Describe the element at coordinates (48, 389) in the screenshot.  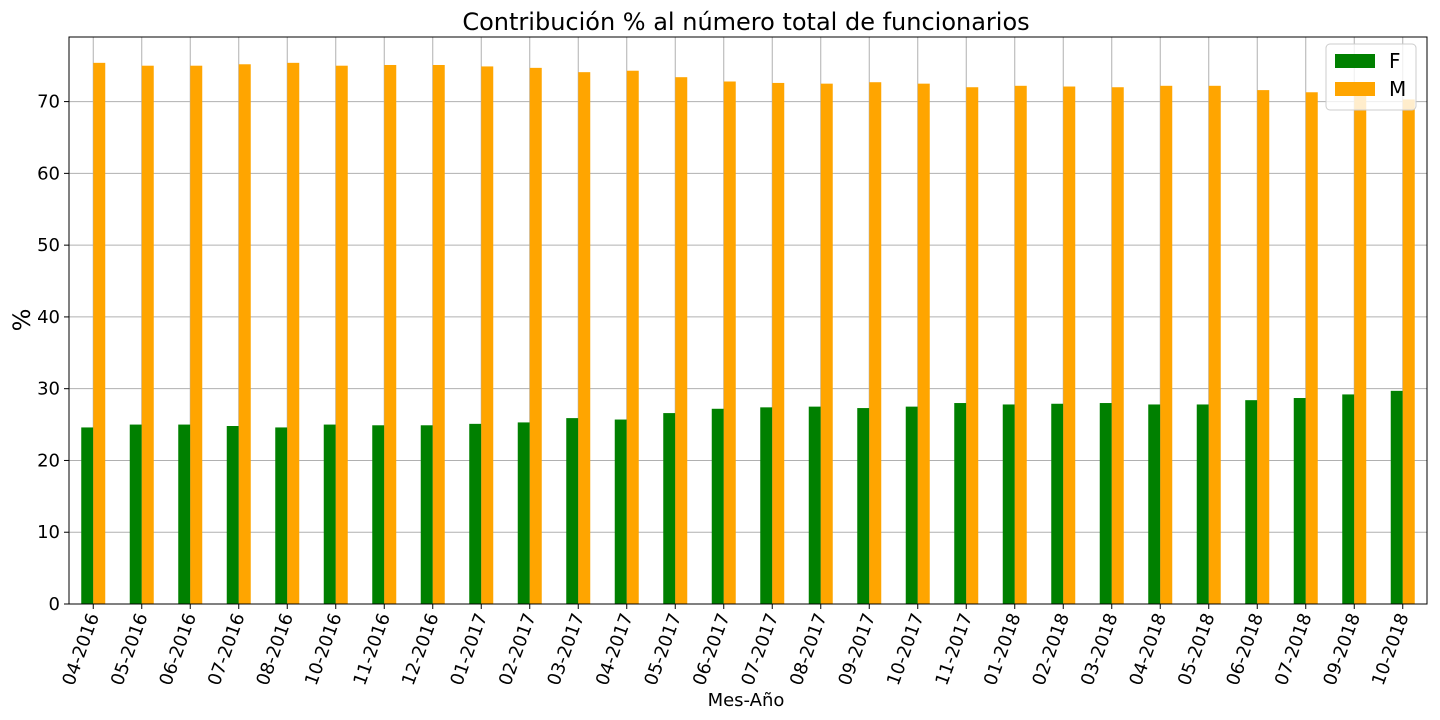
I see `y-tick-label: 30` at that location.